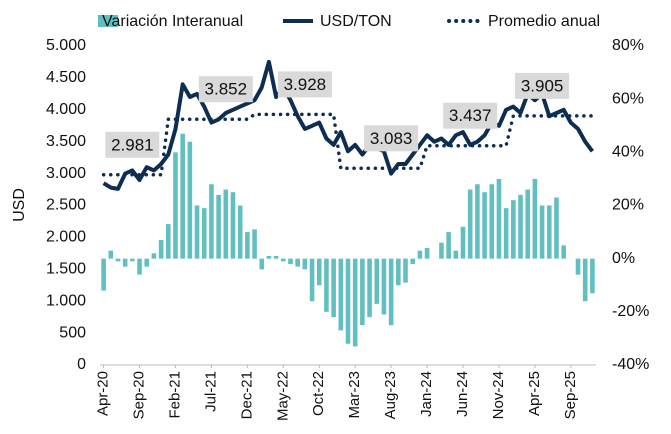 Image resolution: width=671 pixels, height=434 pixels. Describe the element at coordinates (66, 237) in the screenshot. I see `y-tick-label: 2.000` at that location.